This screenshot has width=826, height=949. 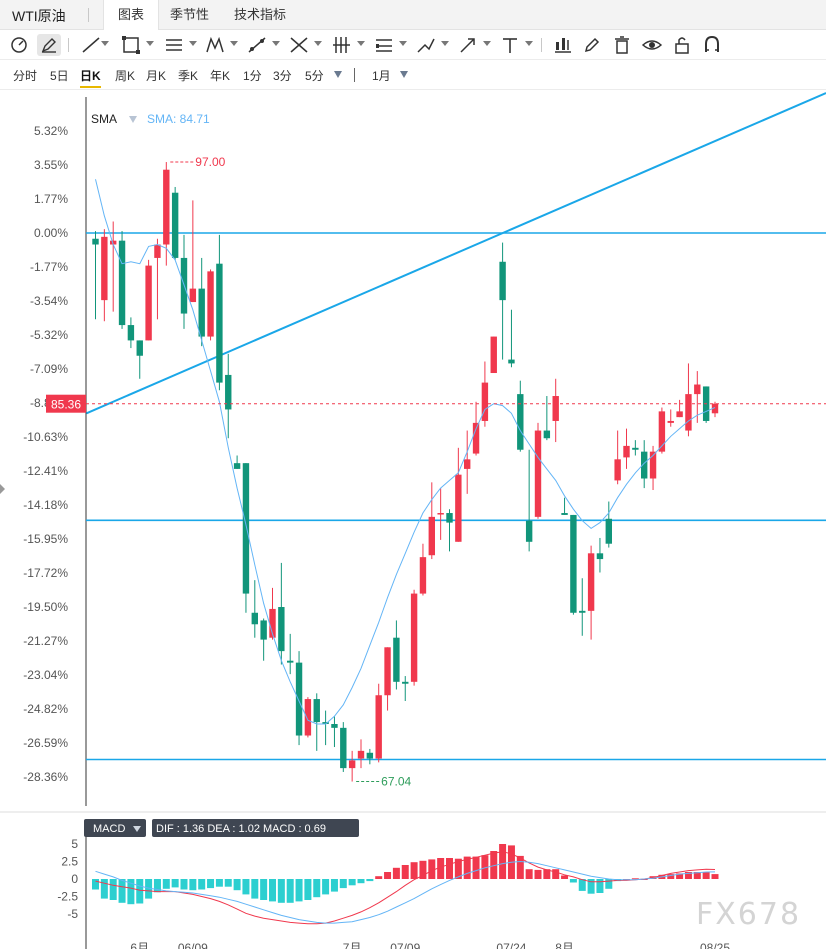 I want to click on rectangle-tool, so click(x=138, y=45).